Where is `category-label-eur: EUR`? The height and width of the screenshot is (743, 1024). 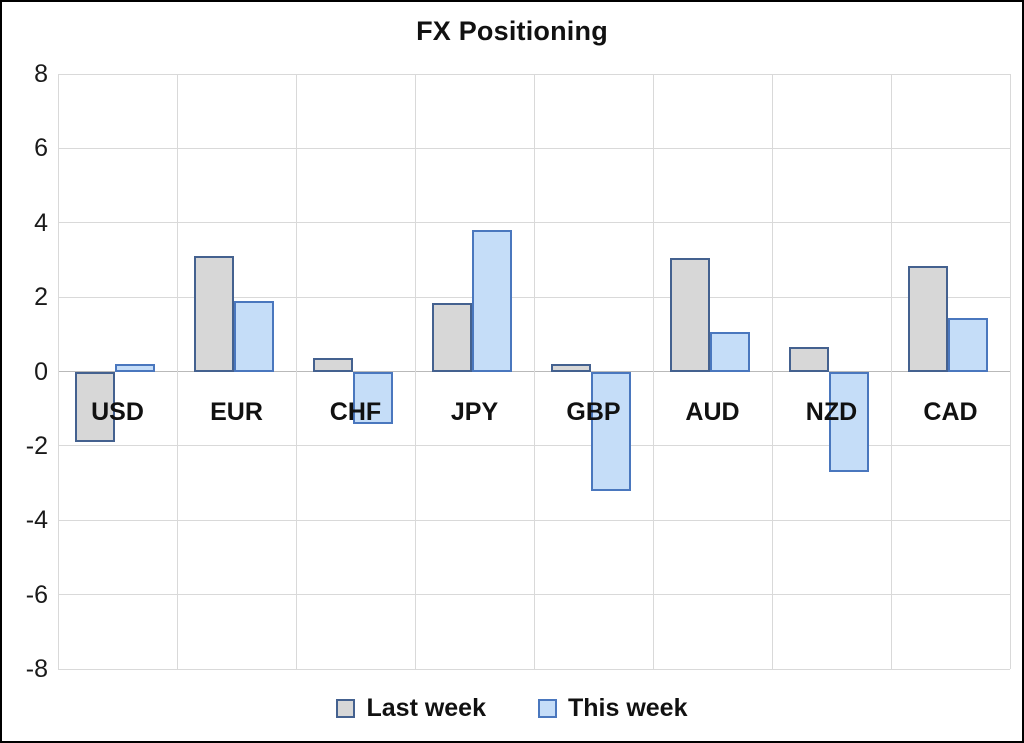 category-label-eur: EUR is located at coordinates (236, 411).